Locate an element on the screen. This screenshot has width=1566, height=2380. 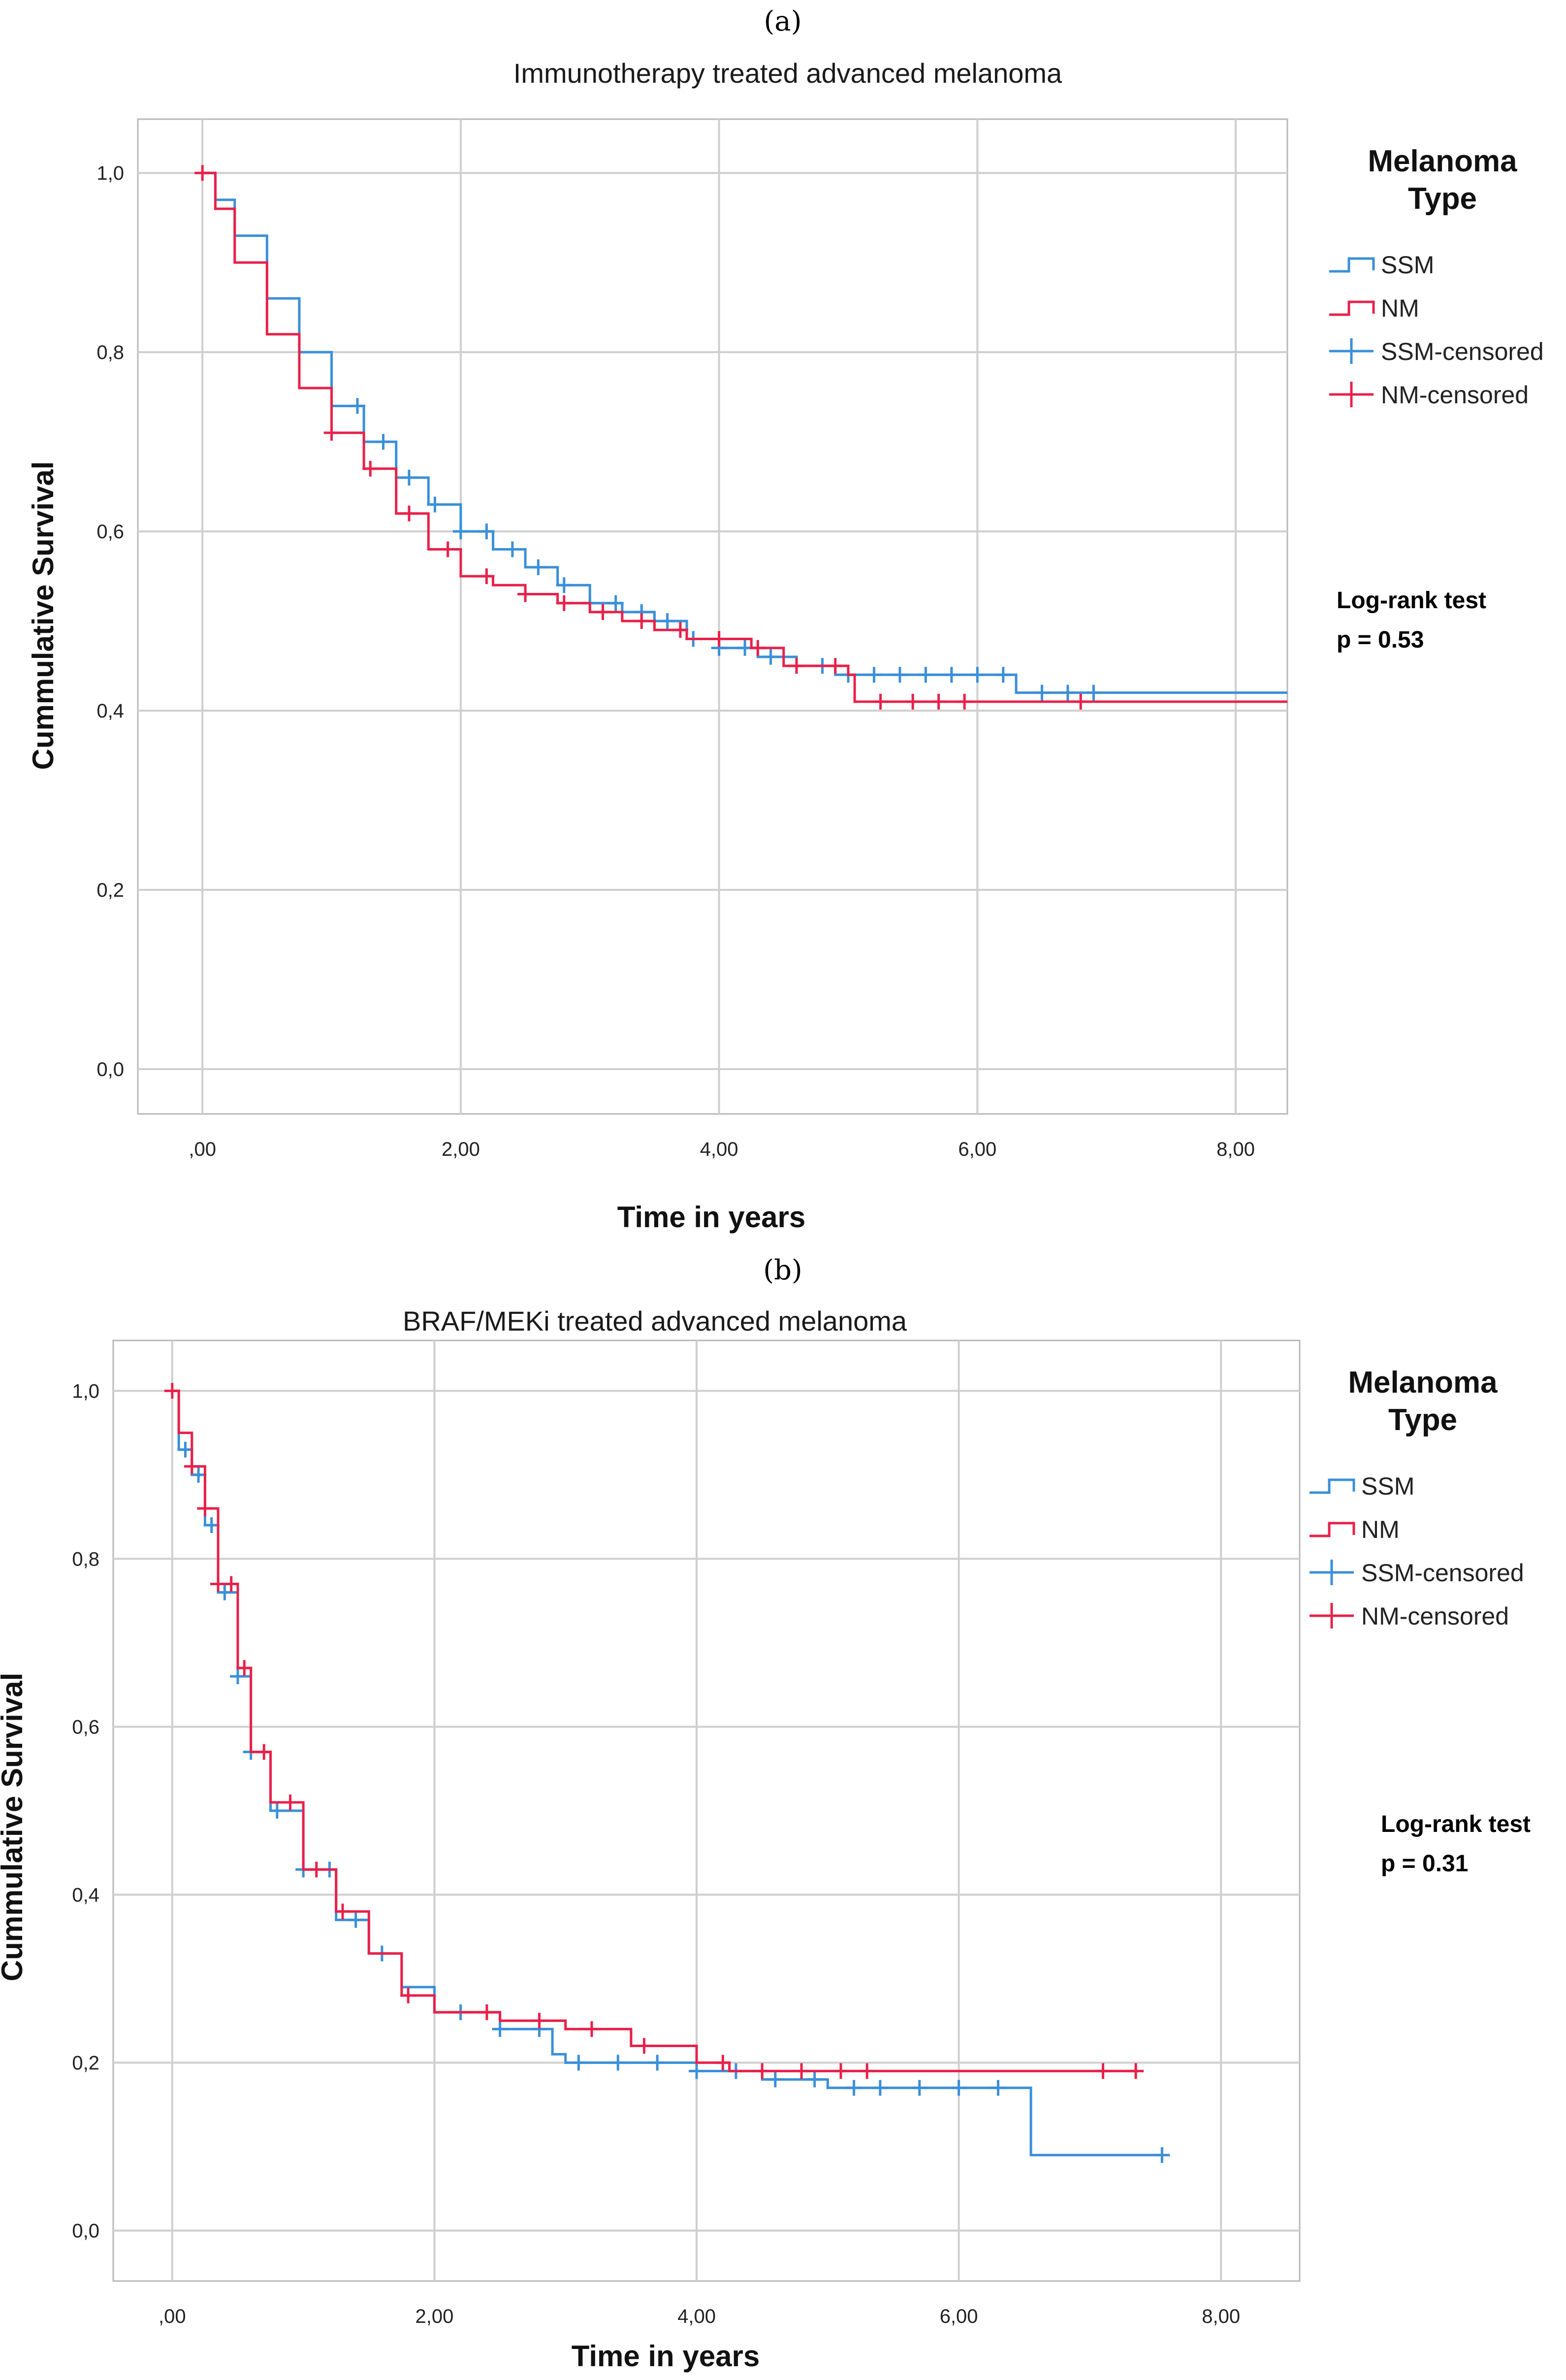
legend-swatch-ssm-censored is located at coordinates (1332, 1572).